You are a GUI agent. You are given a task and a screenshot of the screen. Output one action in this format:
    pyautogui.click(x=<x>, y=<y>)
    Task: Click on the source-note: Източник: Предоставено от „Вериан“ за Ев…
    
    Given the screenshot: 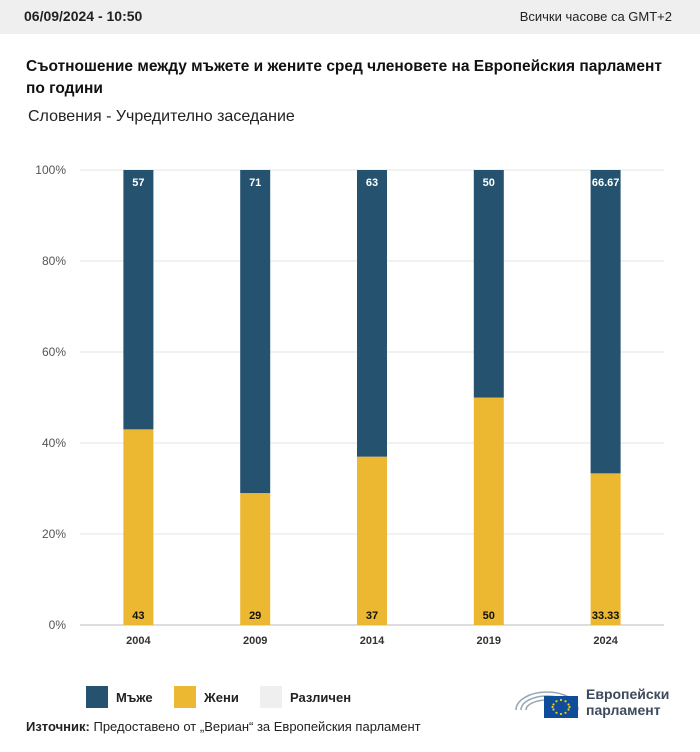 What is the action you would take?
    pyautogui.click(x=223, y=726)
    